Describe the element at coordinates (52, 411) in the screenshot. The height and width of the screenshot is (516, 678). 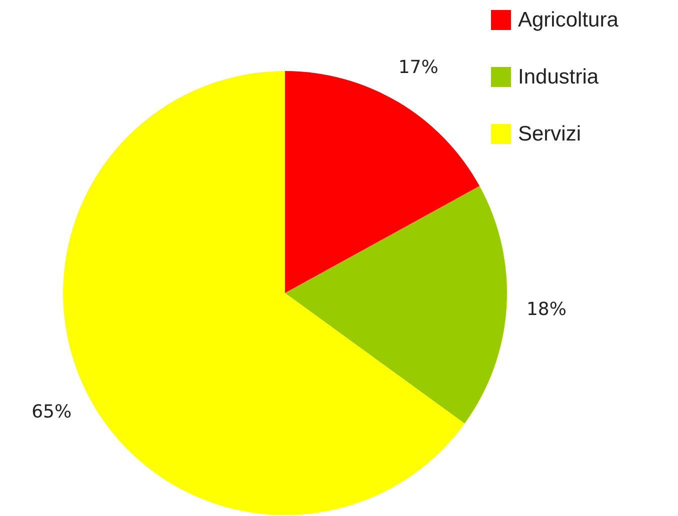
I see `data-label: 65%` at that location.